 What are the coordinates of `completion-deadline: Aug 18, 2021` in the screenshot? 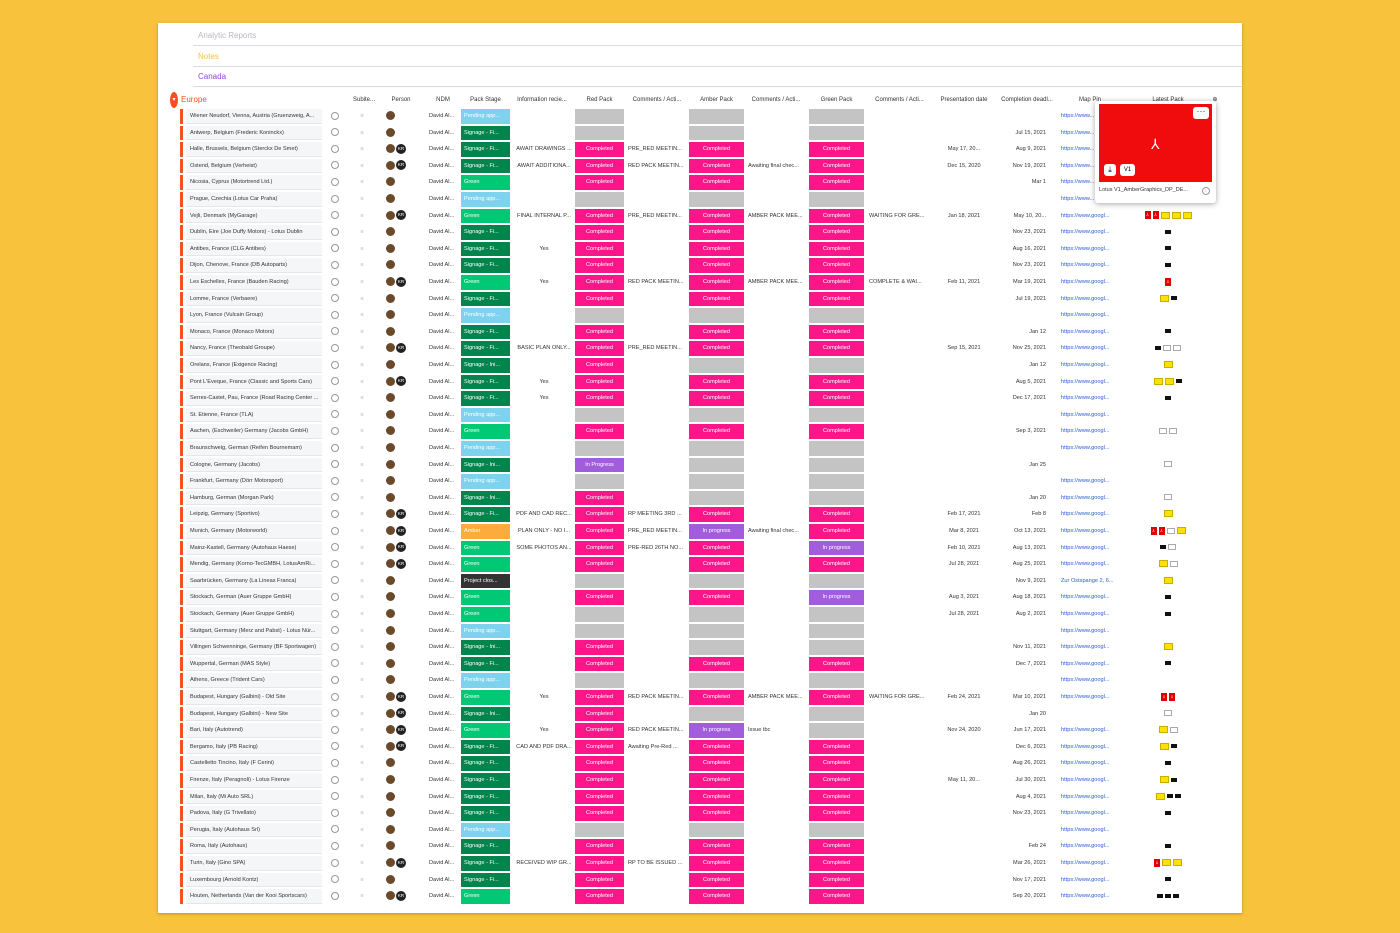 It's located at (1029, 597).